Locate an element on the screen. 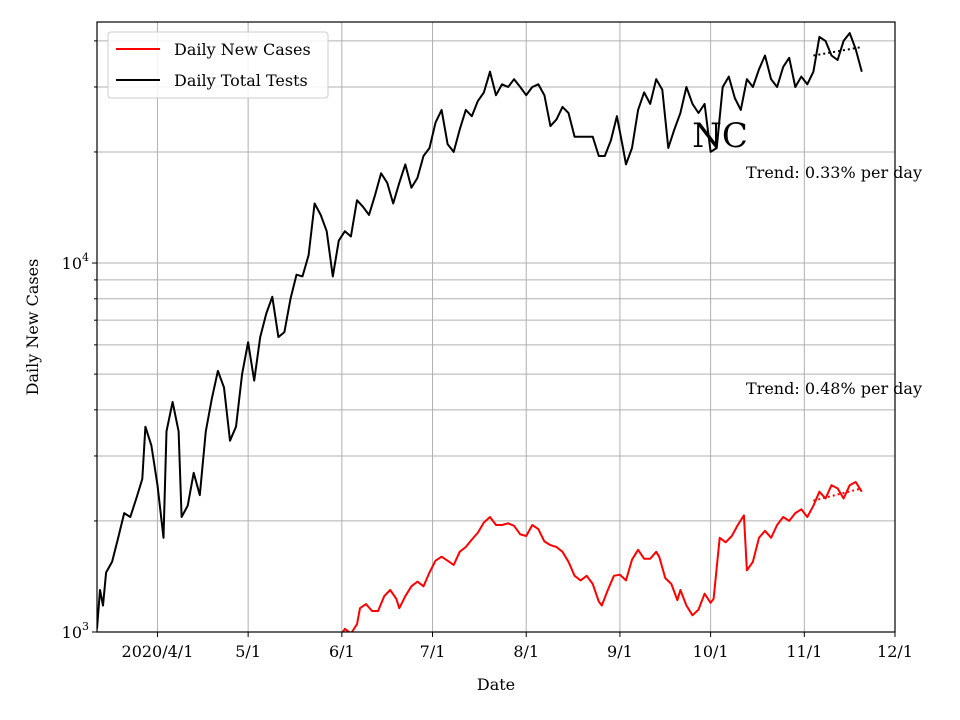 Image resolution: width=960 pixels, height=720 pixels. x-tick-label: 9/1 is located at coordinates (620, 651).